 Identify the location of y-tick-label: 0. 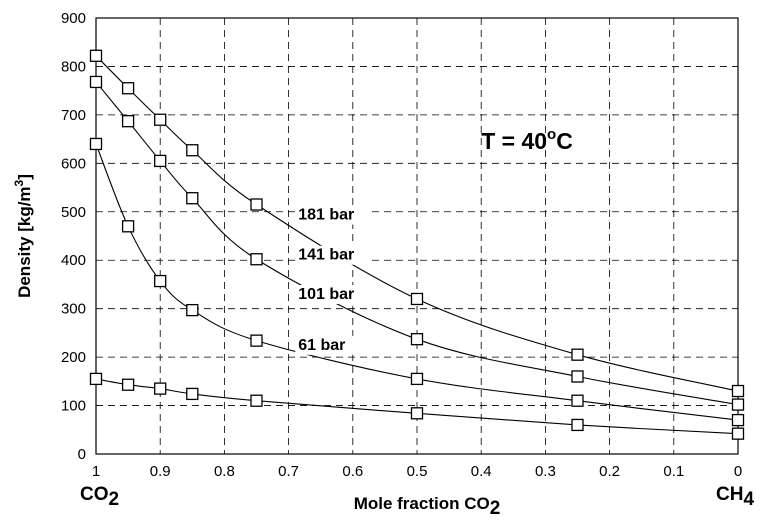
(82, 454).